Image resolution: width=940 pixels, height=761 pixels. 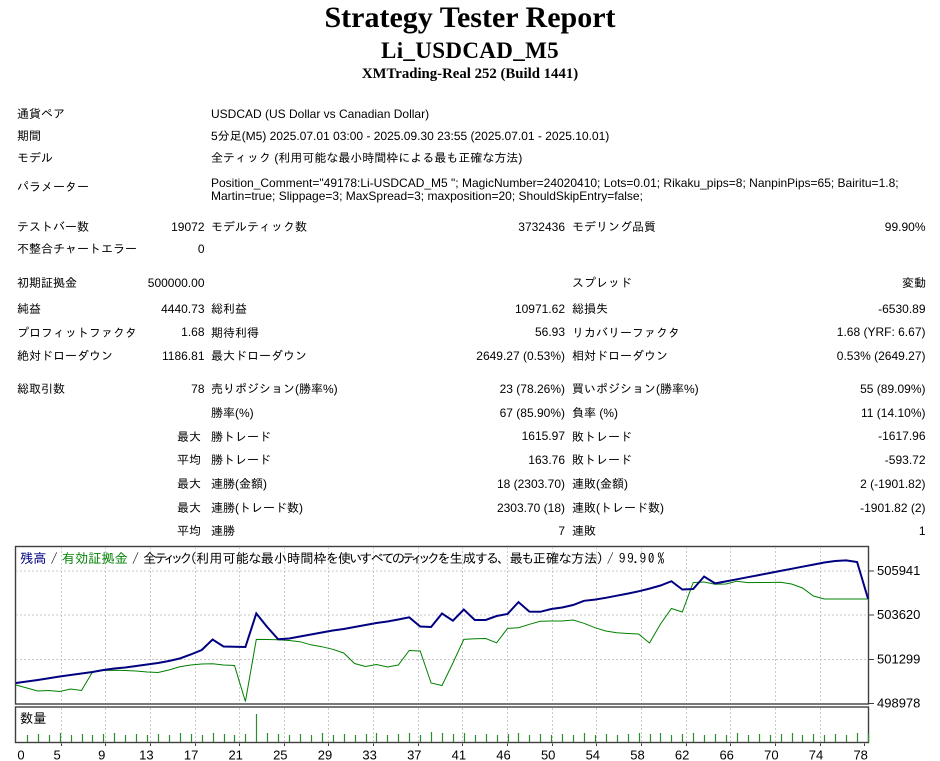 What do you see at coordinates (898, 703) in the screenshot?
I see `svg-text: 498978` at bounding box center [898, 703].